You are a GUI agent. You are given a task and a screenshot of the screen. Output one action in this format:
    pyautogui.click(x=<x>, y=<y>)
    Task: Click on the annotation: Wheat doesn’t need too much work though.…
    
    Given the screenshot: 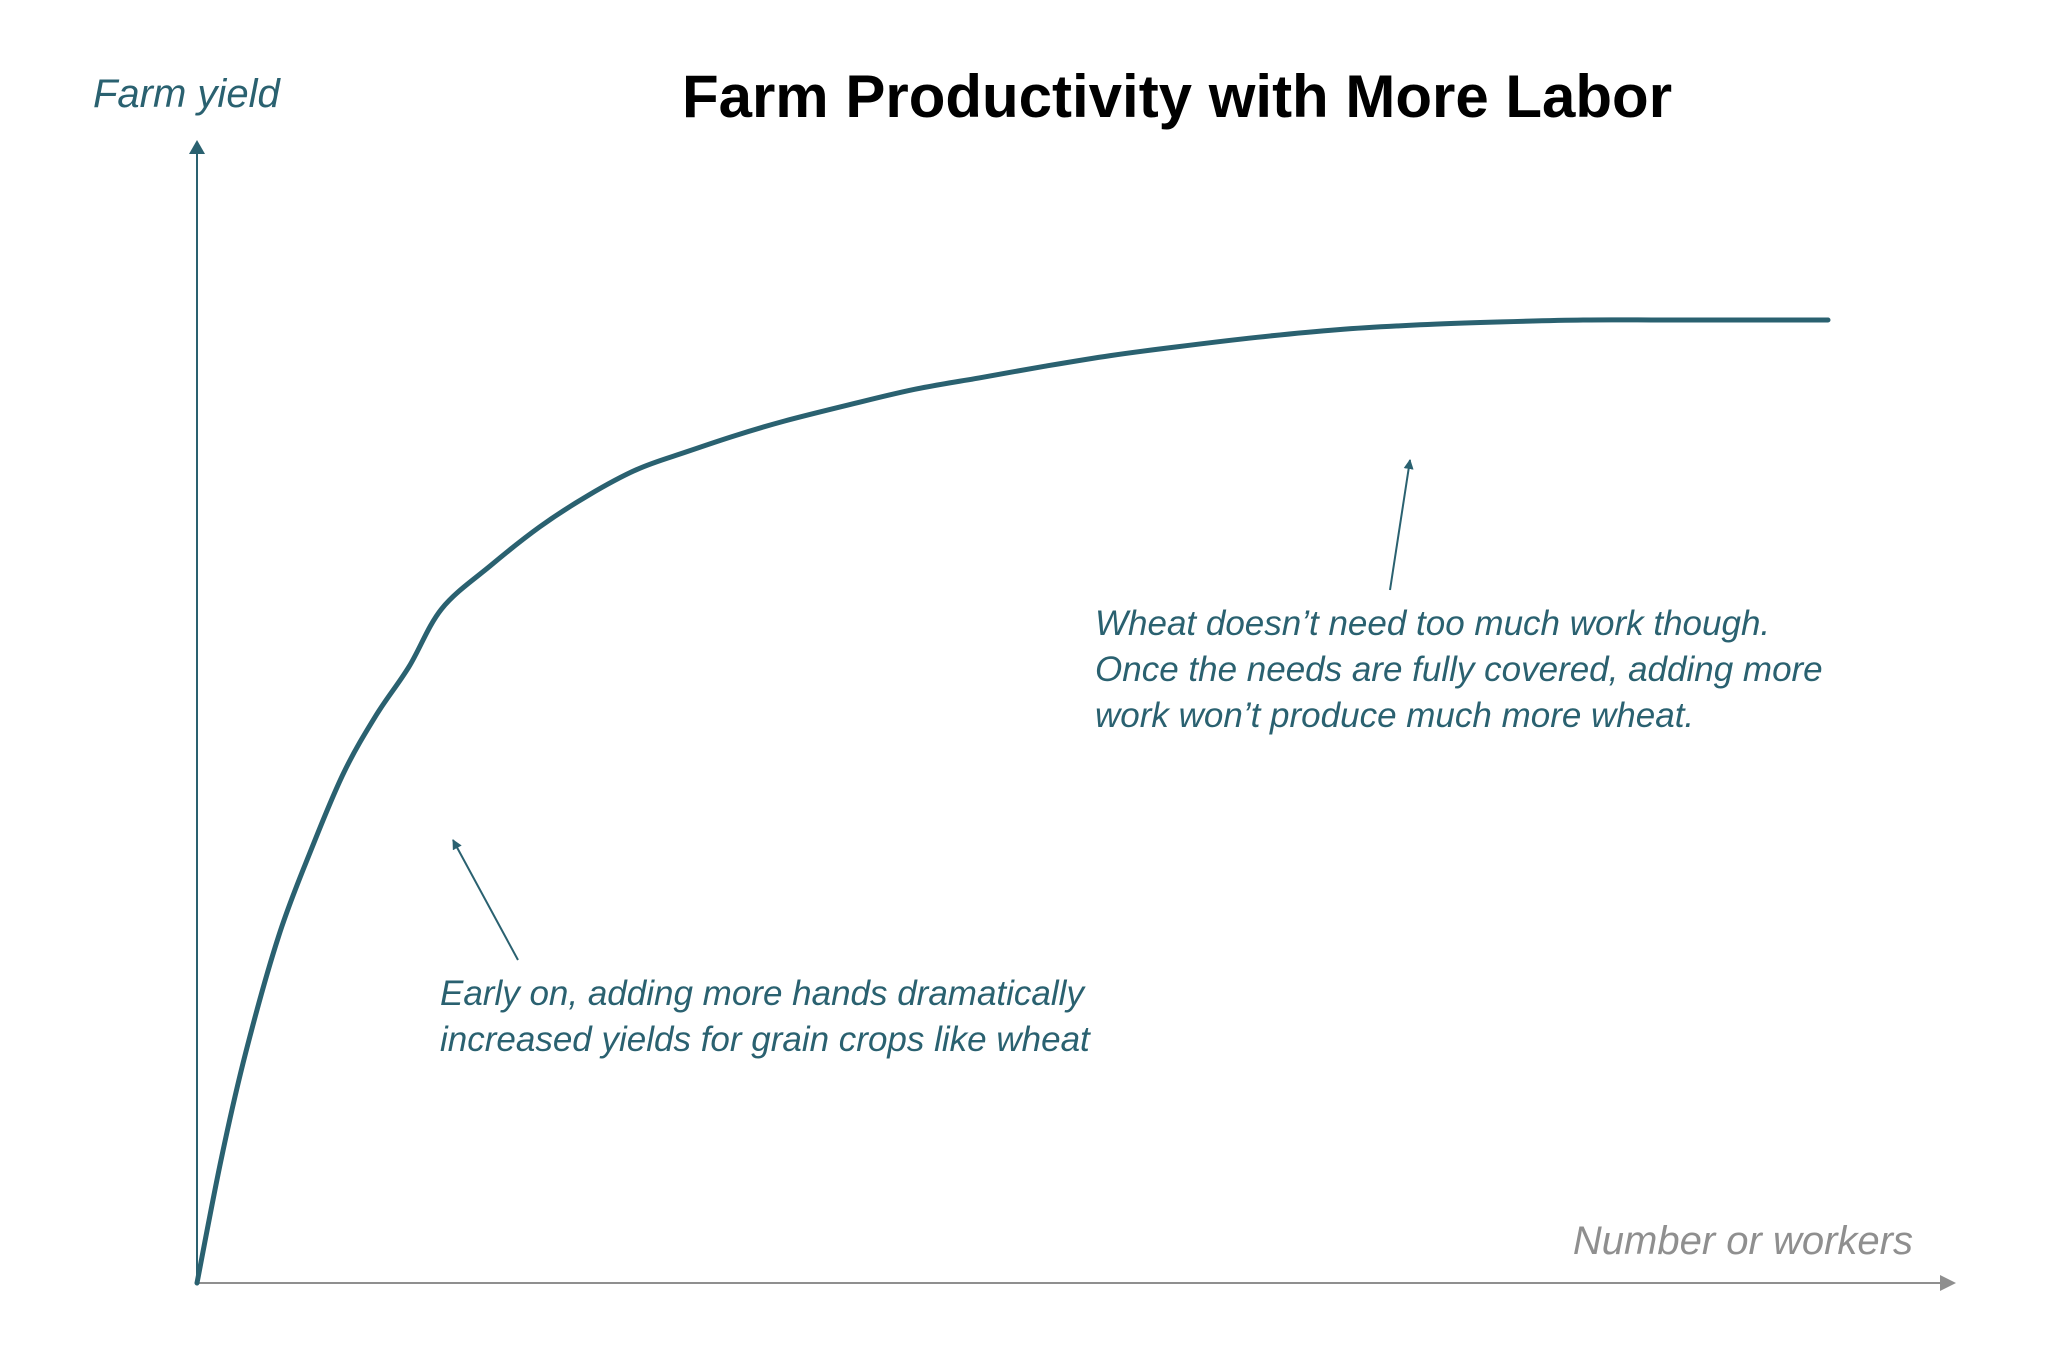 What is the action you would take?
    pyautogui.click(x=1459, y=597)
    